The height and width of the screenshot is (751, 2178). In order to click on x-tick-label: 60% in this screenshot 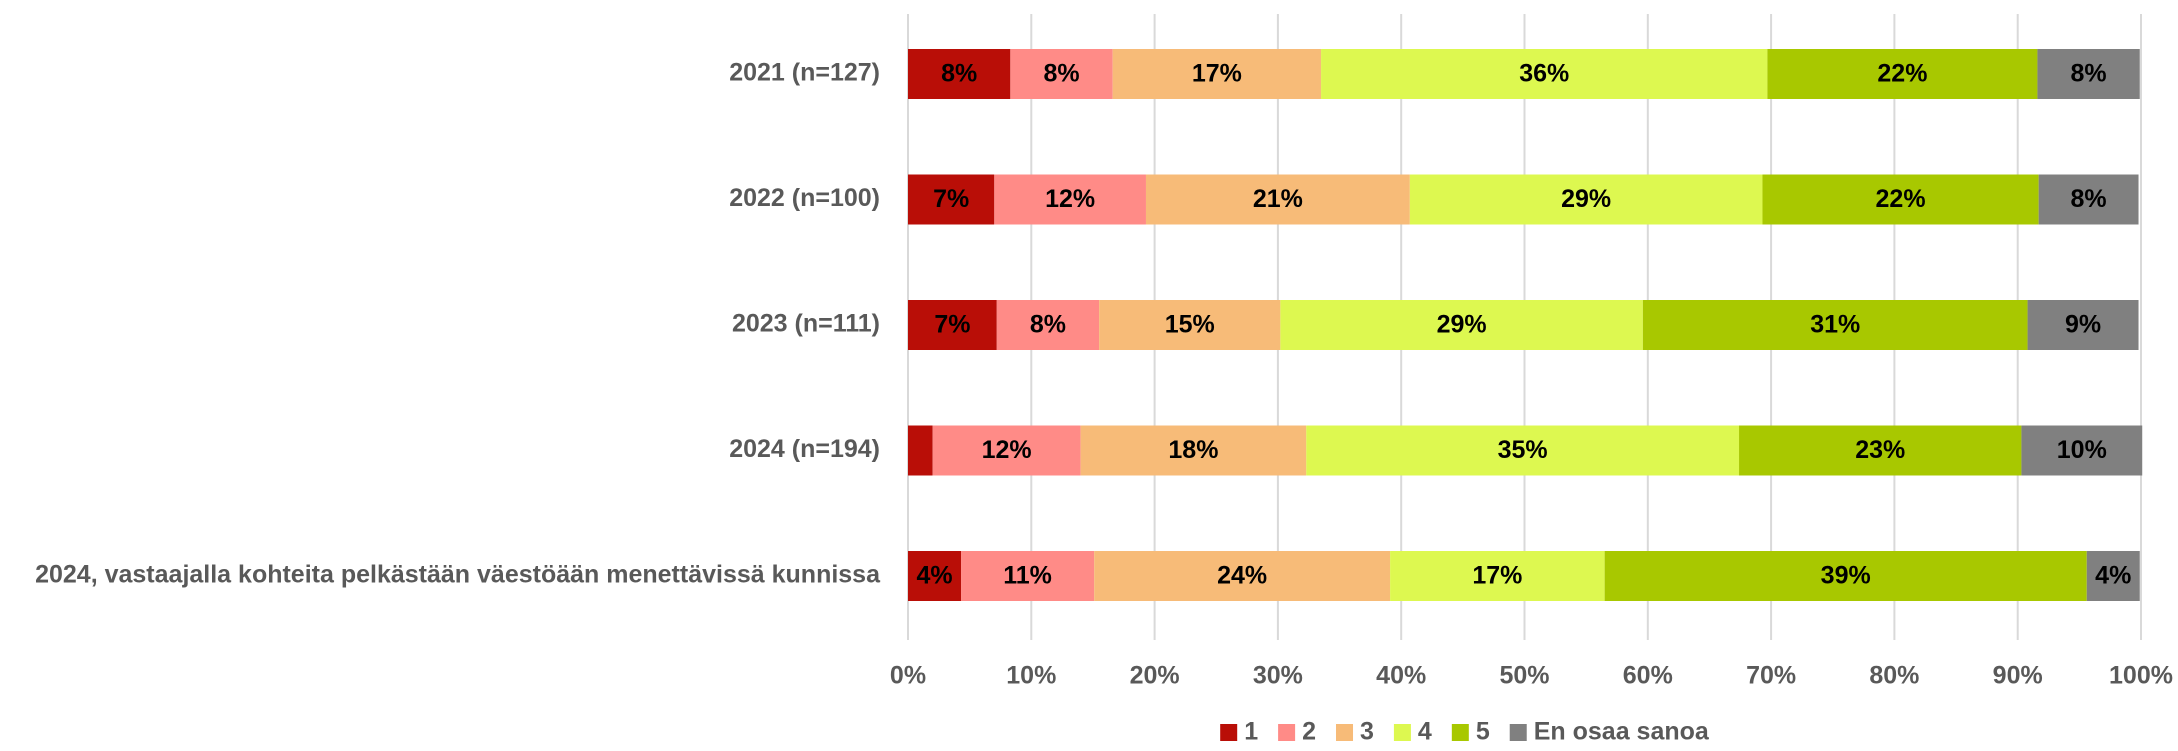, I will do `click(1648, 676)`.